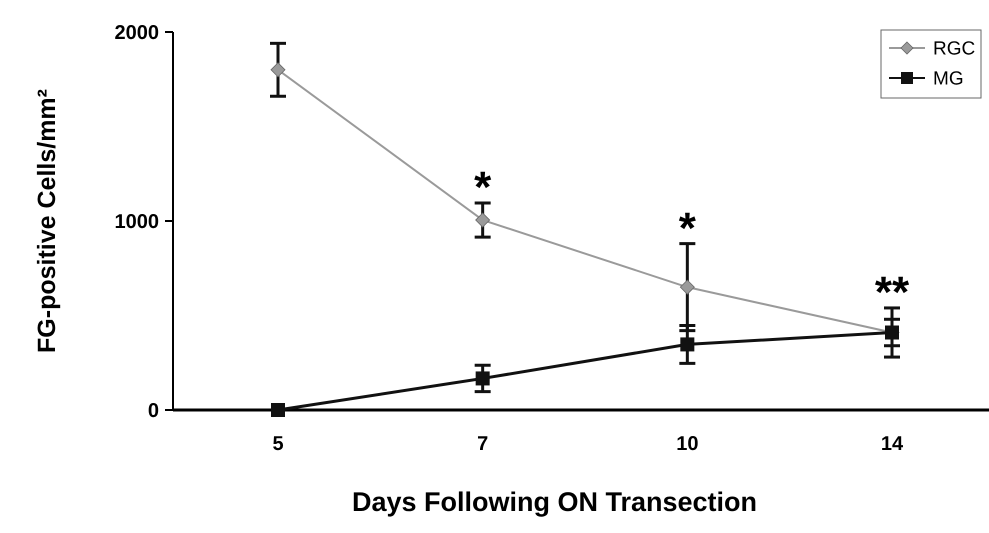 This screenshot has width=989, height=533. What do you see at coordinates (954, 49) in the screenshot?
I see `legend-label: RGC` at bounding box center [954, 49].